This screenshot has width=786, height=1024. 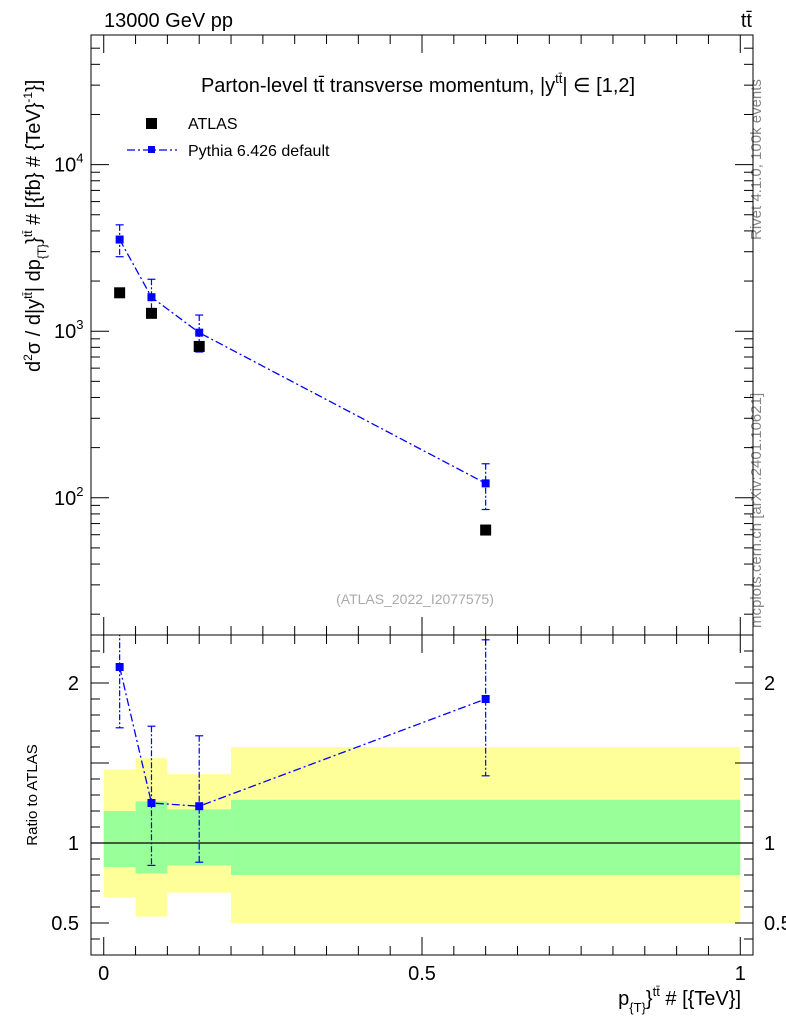 I want to click on legend-label-pythia: Pythia 6.426 default, so click(x=259, y=151).